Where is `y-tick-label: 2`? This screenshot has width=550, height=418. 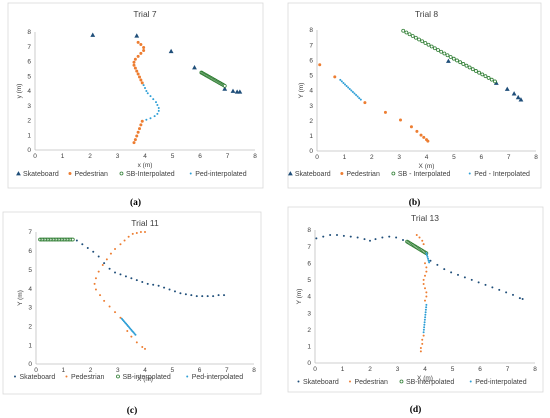 y-tick-label: 2 is located at coordinates (311, 121).